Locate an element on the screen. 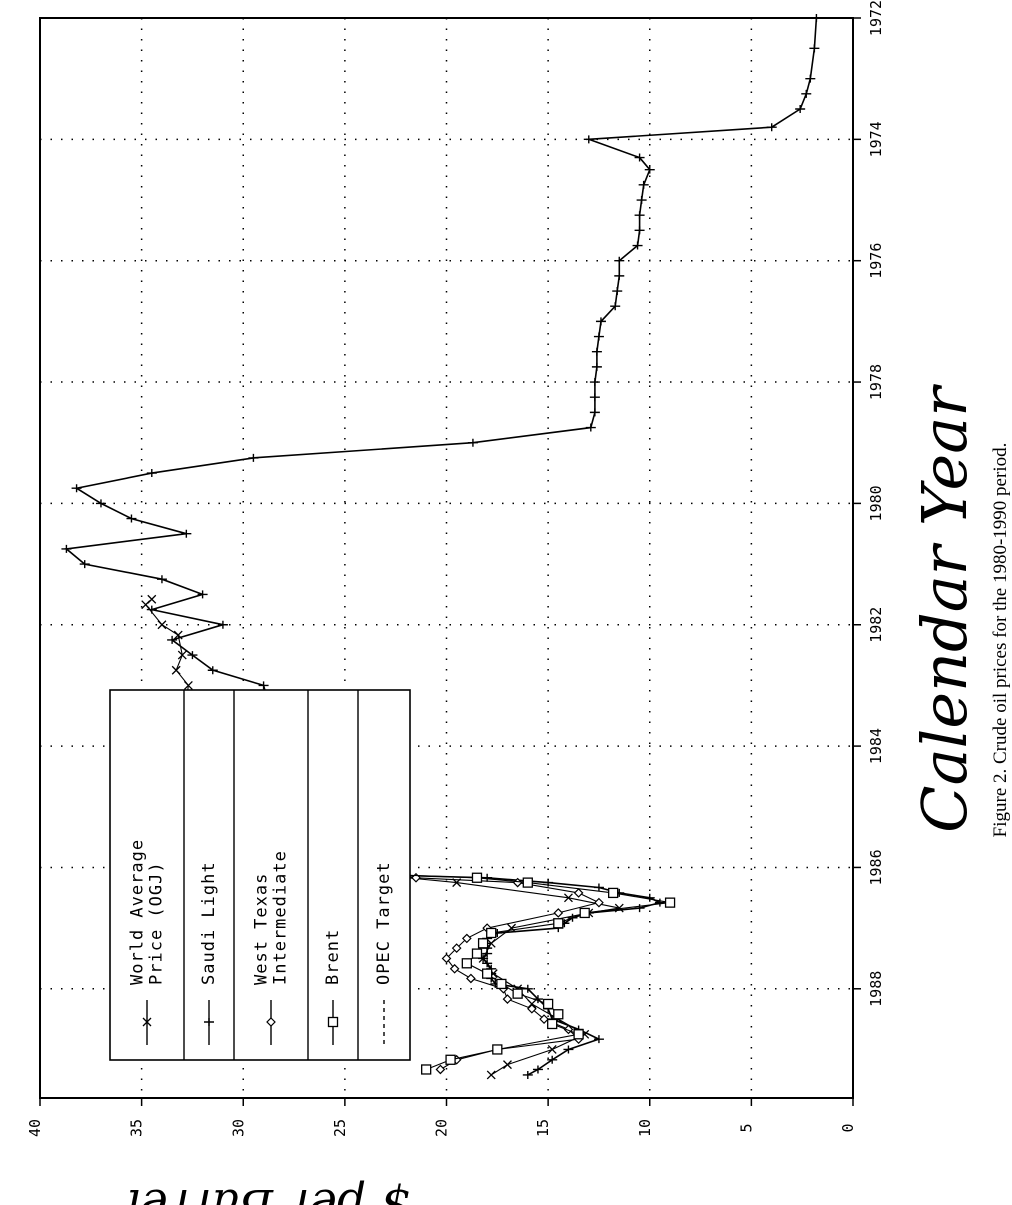 The height and width of the screenshot is (1205, 1012). legend-label: World Average is located at coordinates (138, 912).